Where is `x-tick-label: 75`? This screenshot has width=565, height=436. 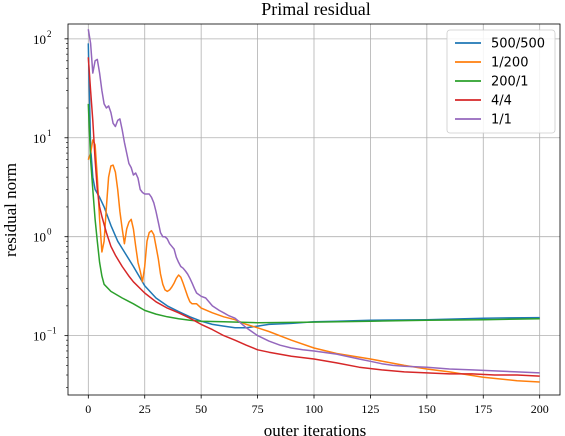 x-tick-label: 75 is located at coordinates (258, 409).